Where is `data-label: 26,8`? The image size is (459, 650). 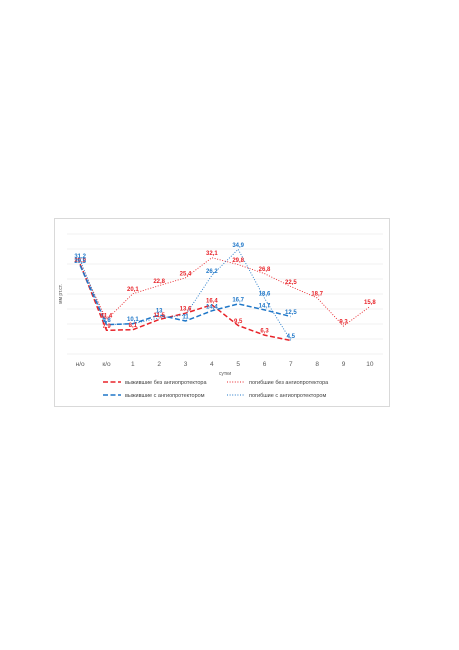 data-label: 26,8 is located at coordinates (265, 270).